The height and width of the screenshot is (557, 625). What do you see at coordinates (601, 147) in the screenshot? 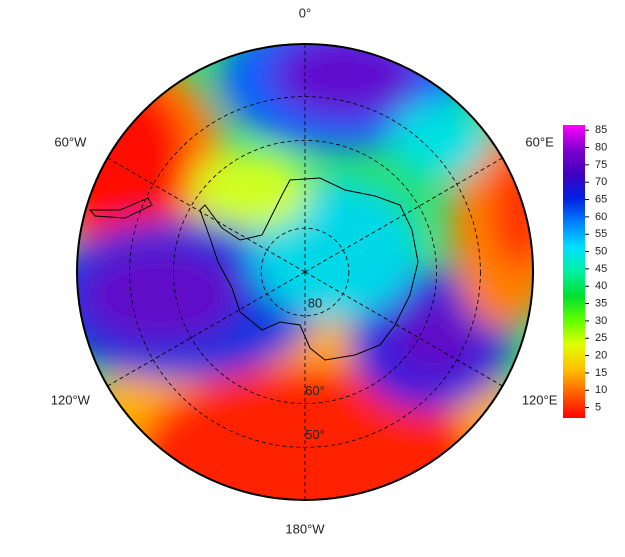
I see `colorbar-label: 80` at bounding box center [601, 147].